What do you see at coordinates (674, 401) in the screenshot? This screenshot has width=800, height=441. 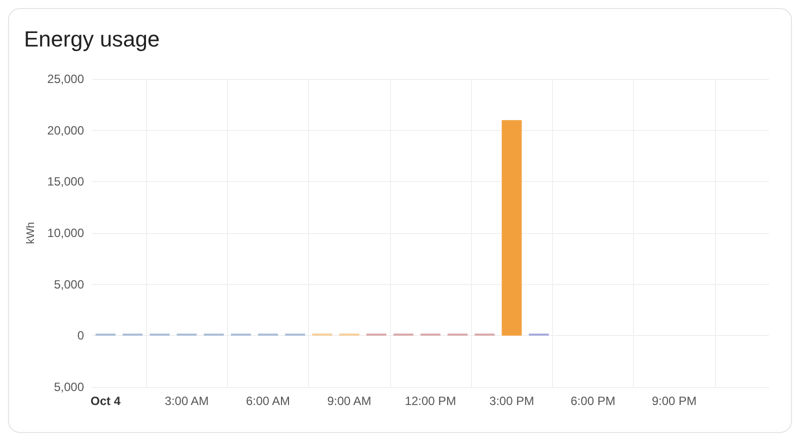 I see `x-tick-label: 9:00 PM` at bounding box center [674, 401].